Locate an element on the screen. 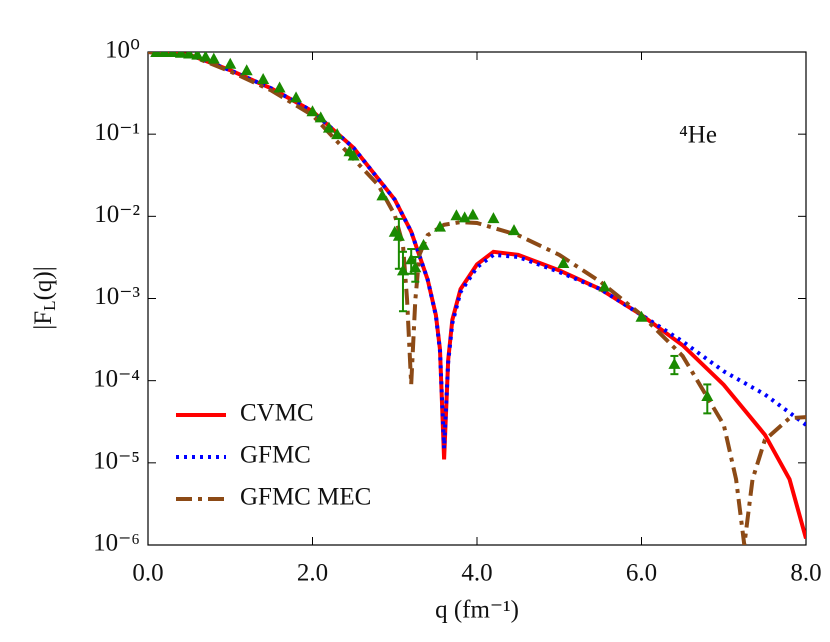 This screenshot has width=830, height=642. x-axis-label: q (fm⁻¹) is located at coordinates (477, 610).